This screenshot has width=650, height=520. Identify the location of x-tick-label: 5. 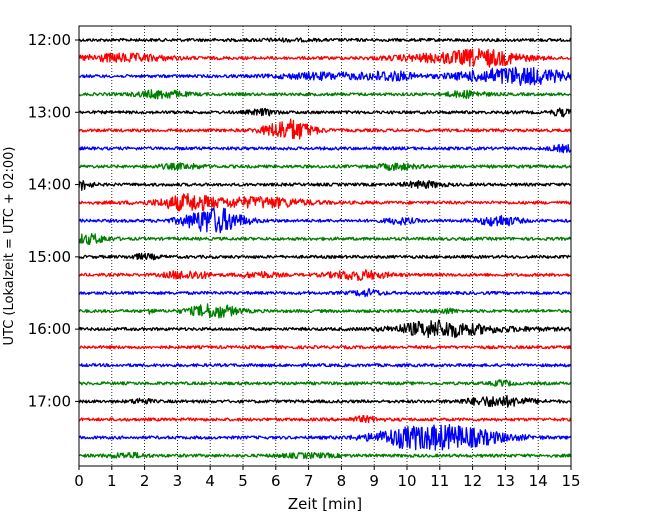
(243, 481).